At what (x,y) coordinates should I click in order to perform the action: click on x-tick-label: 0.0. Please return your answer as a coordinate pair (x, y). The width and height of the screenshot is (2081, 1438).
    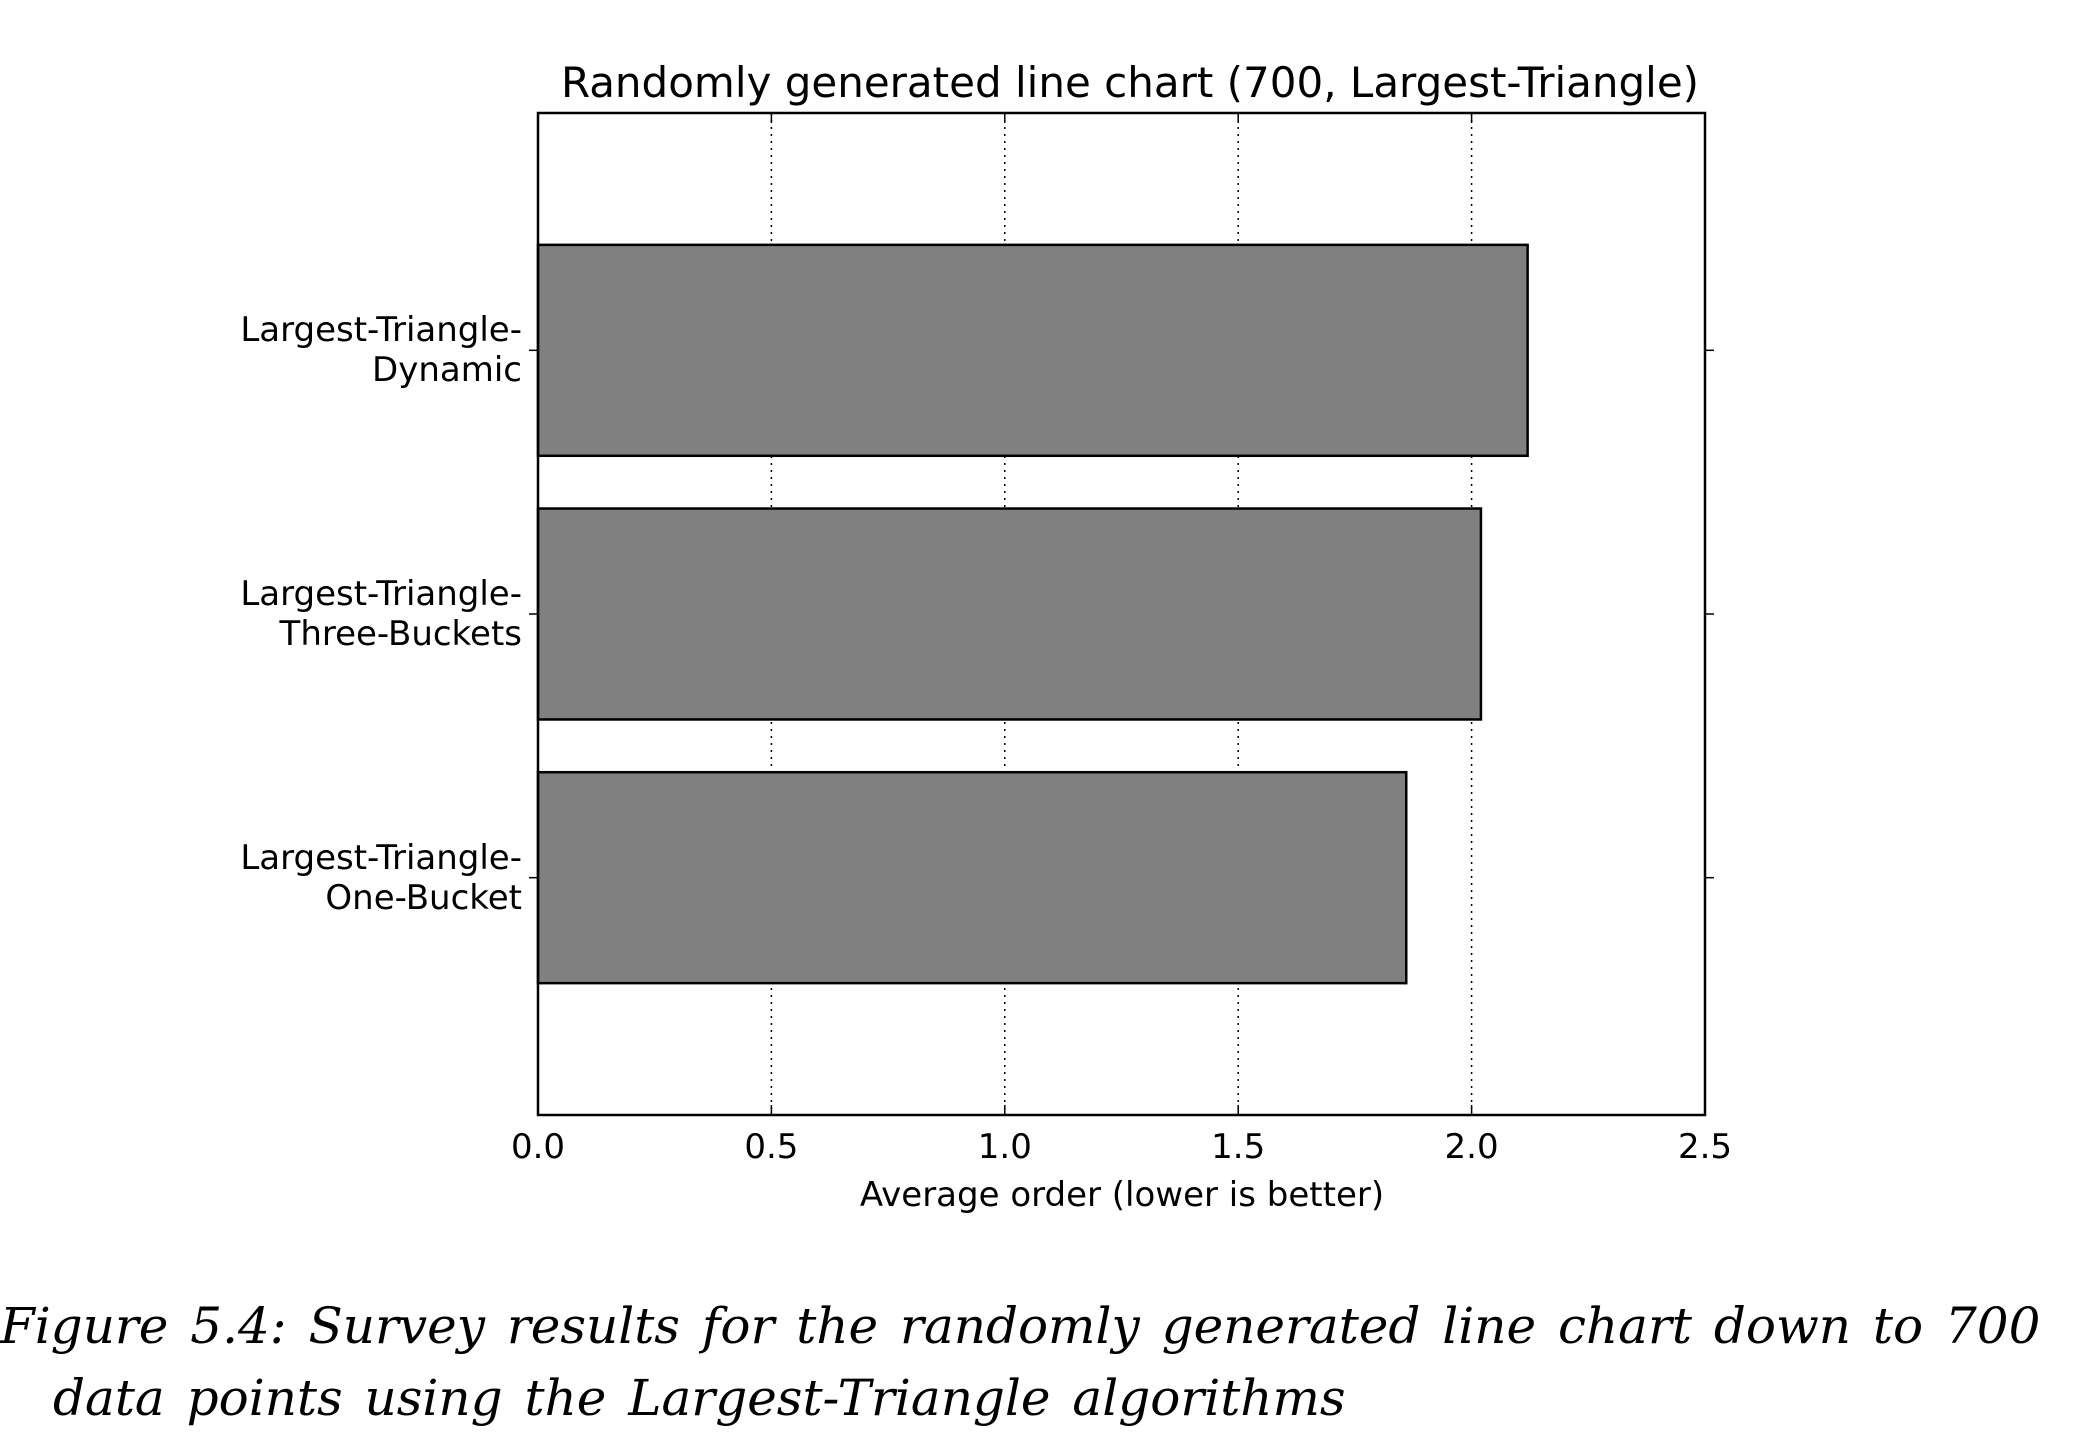
    Looking at the image, I should click on (538, 1147).